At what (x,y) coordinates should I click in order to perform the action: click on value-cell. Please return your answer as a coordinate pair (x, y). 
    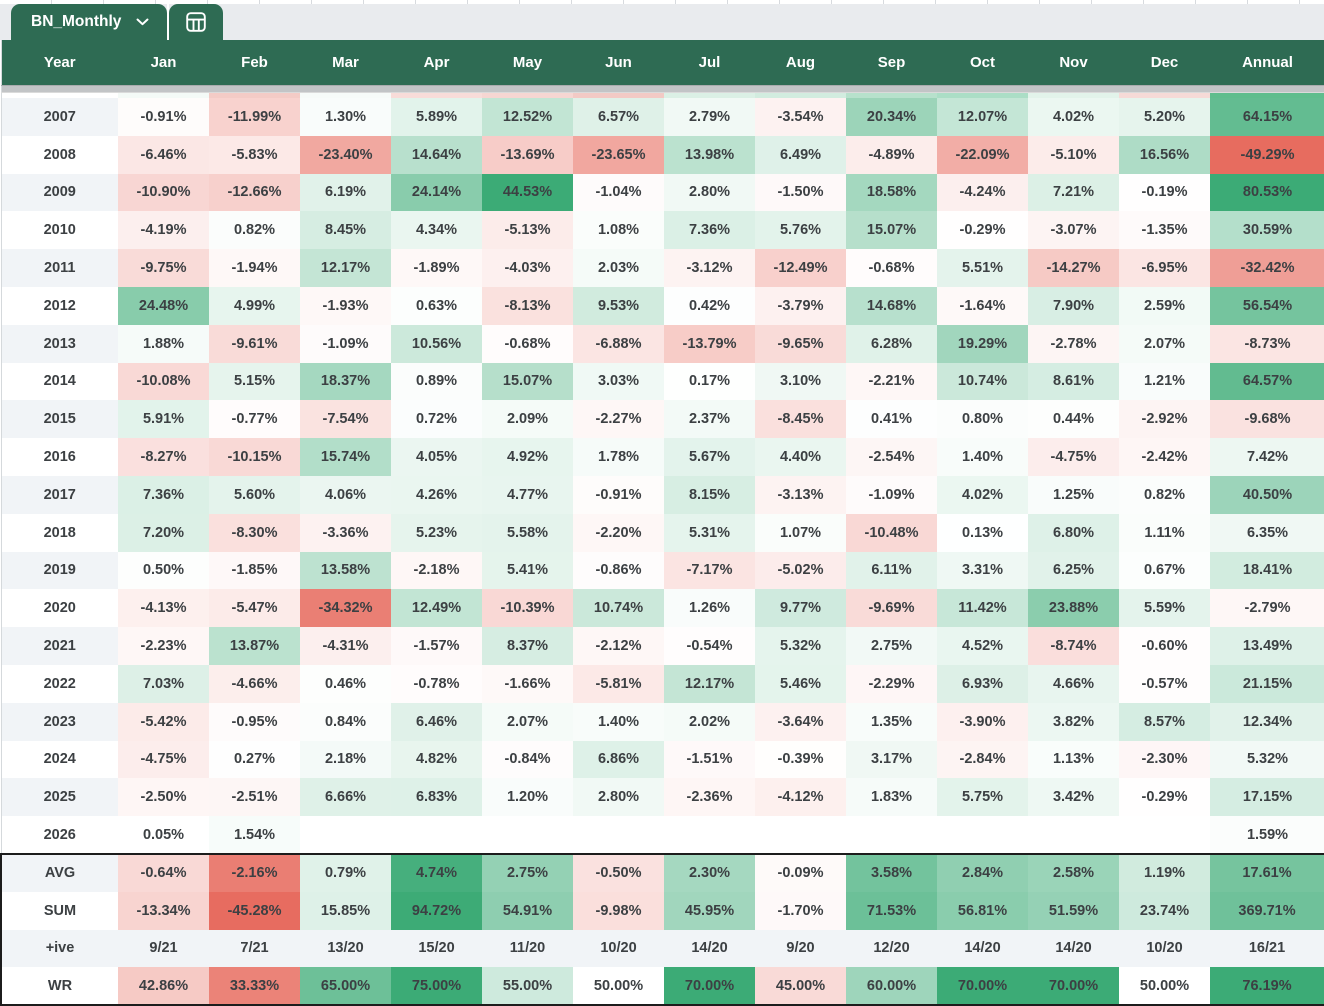
    Looking at the image, I should click on (891, 835).